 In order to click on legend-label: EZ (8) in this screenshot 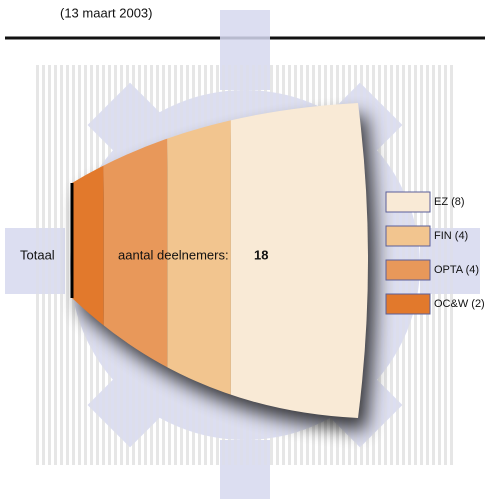, I will do `click(449, 202)`.